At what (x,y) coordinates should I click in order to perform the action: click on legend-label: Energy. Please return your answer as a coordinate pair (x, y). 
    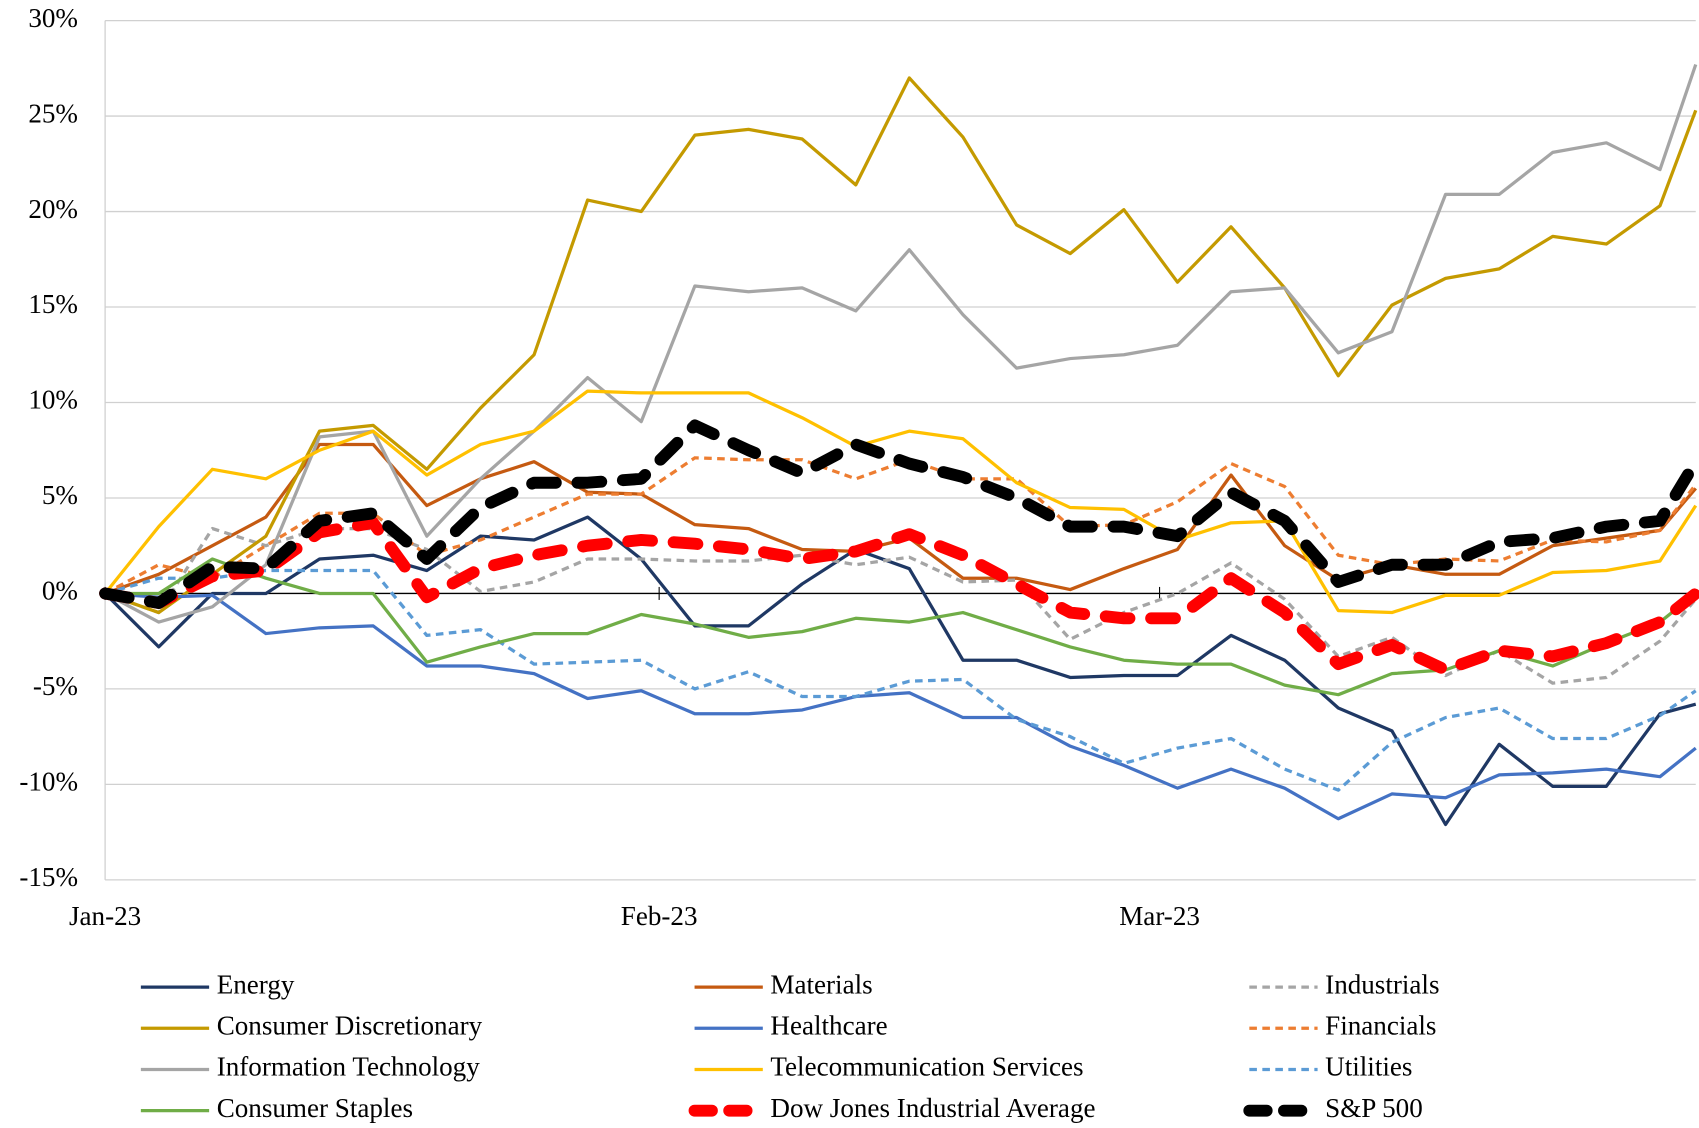
    Looking at the image, I should click on (256, 984).